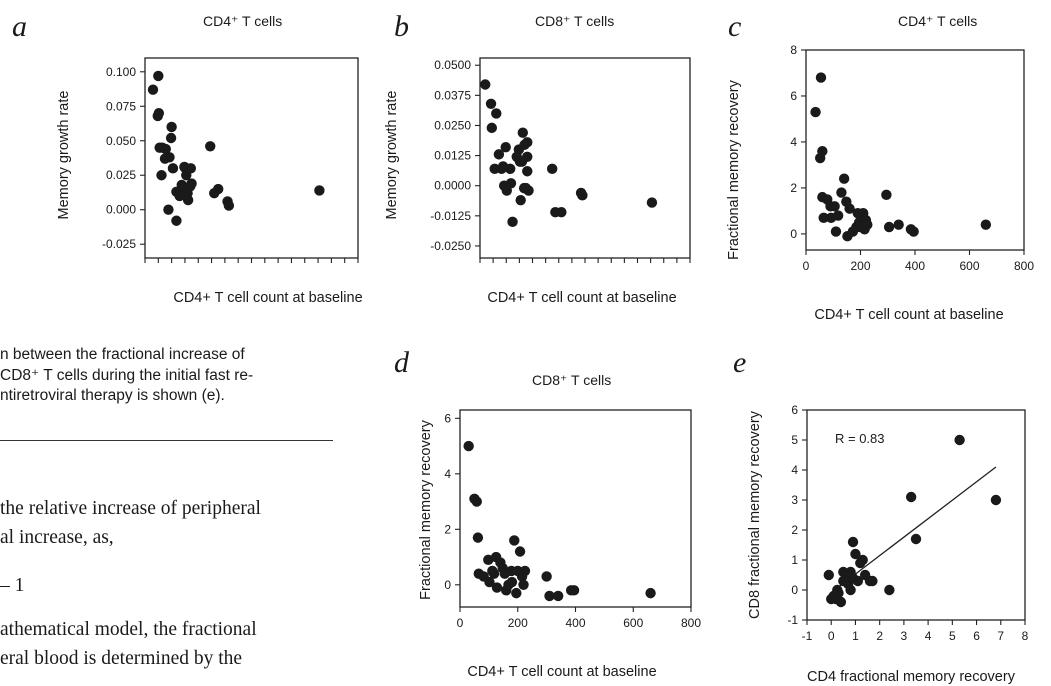  Describe the element at coordinates (794, 440) in the screenshot. I see `y-tick-label: 5` at that location.